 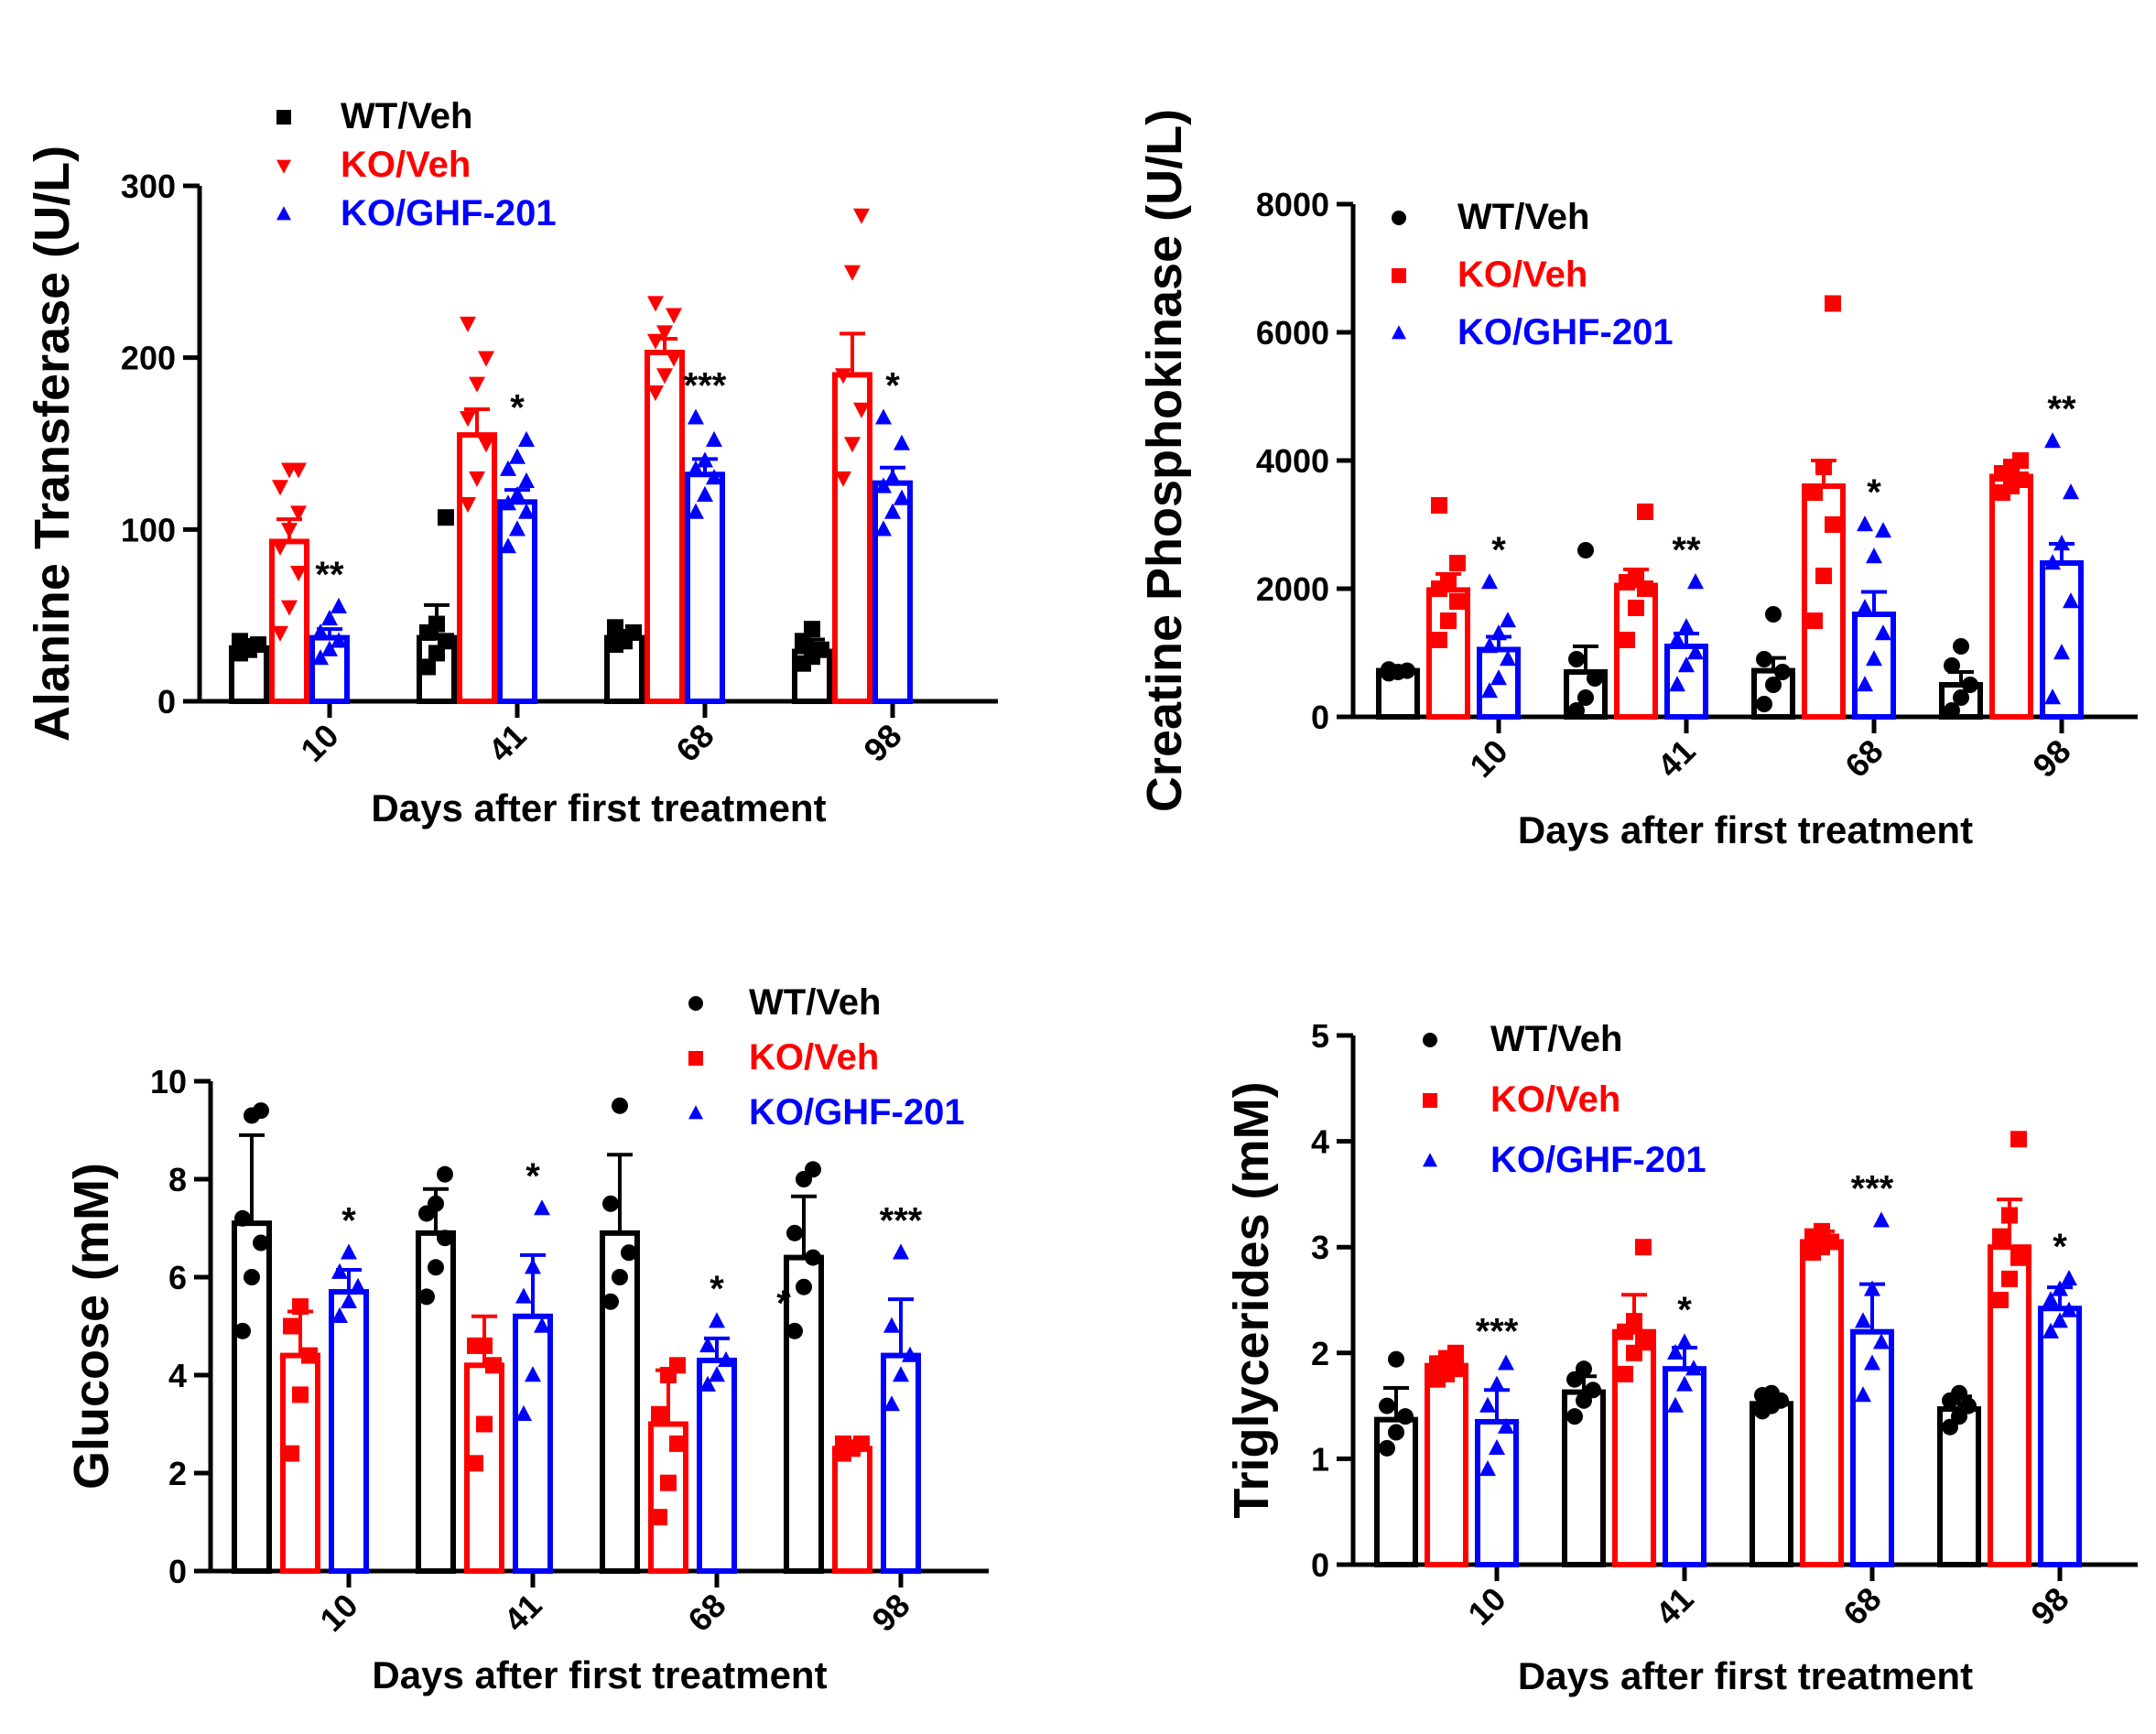 I want to click on x-tick-label-98: 98, so click(x=2051, y=758).